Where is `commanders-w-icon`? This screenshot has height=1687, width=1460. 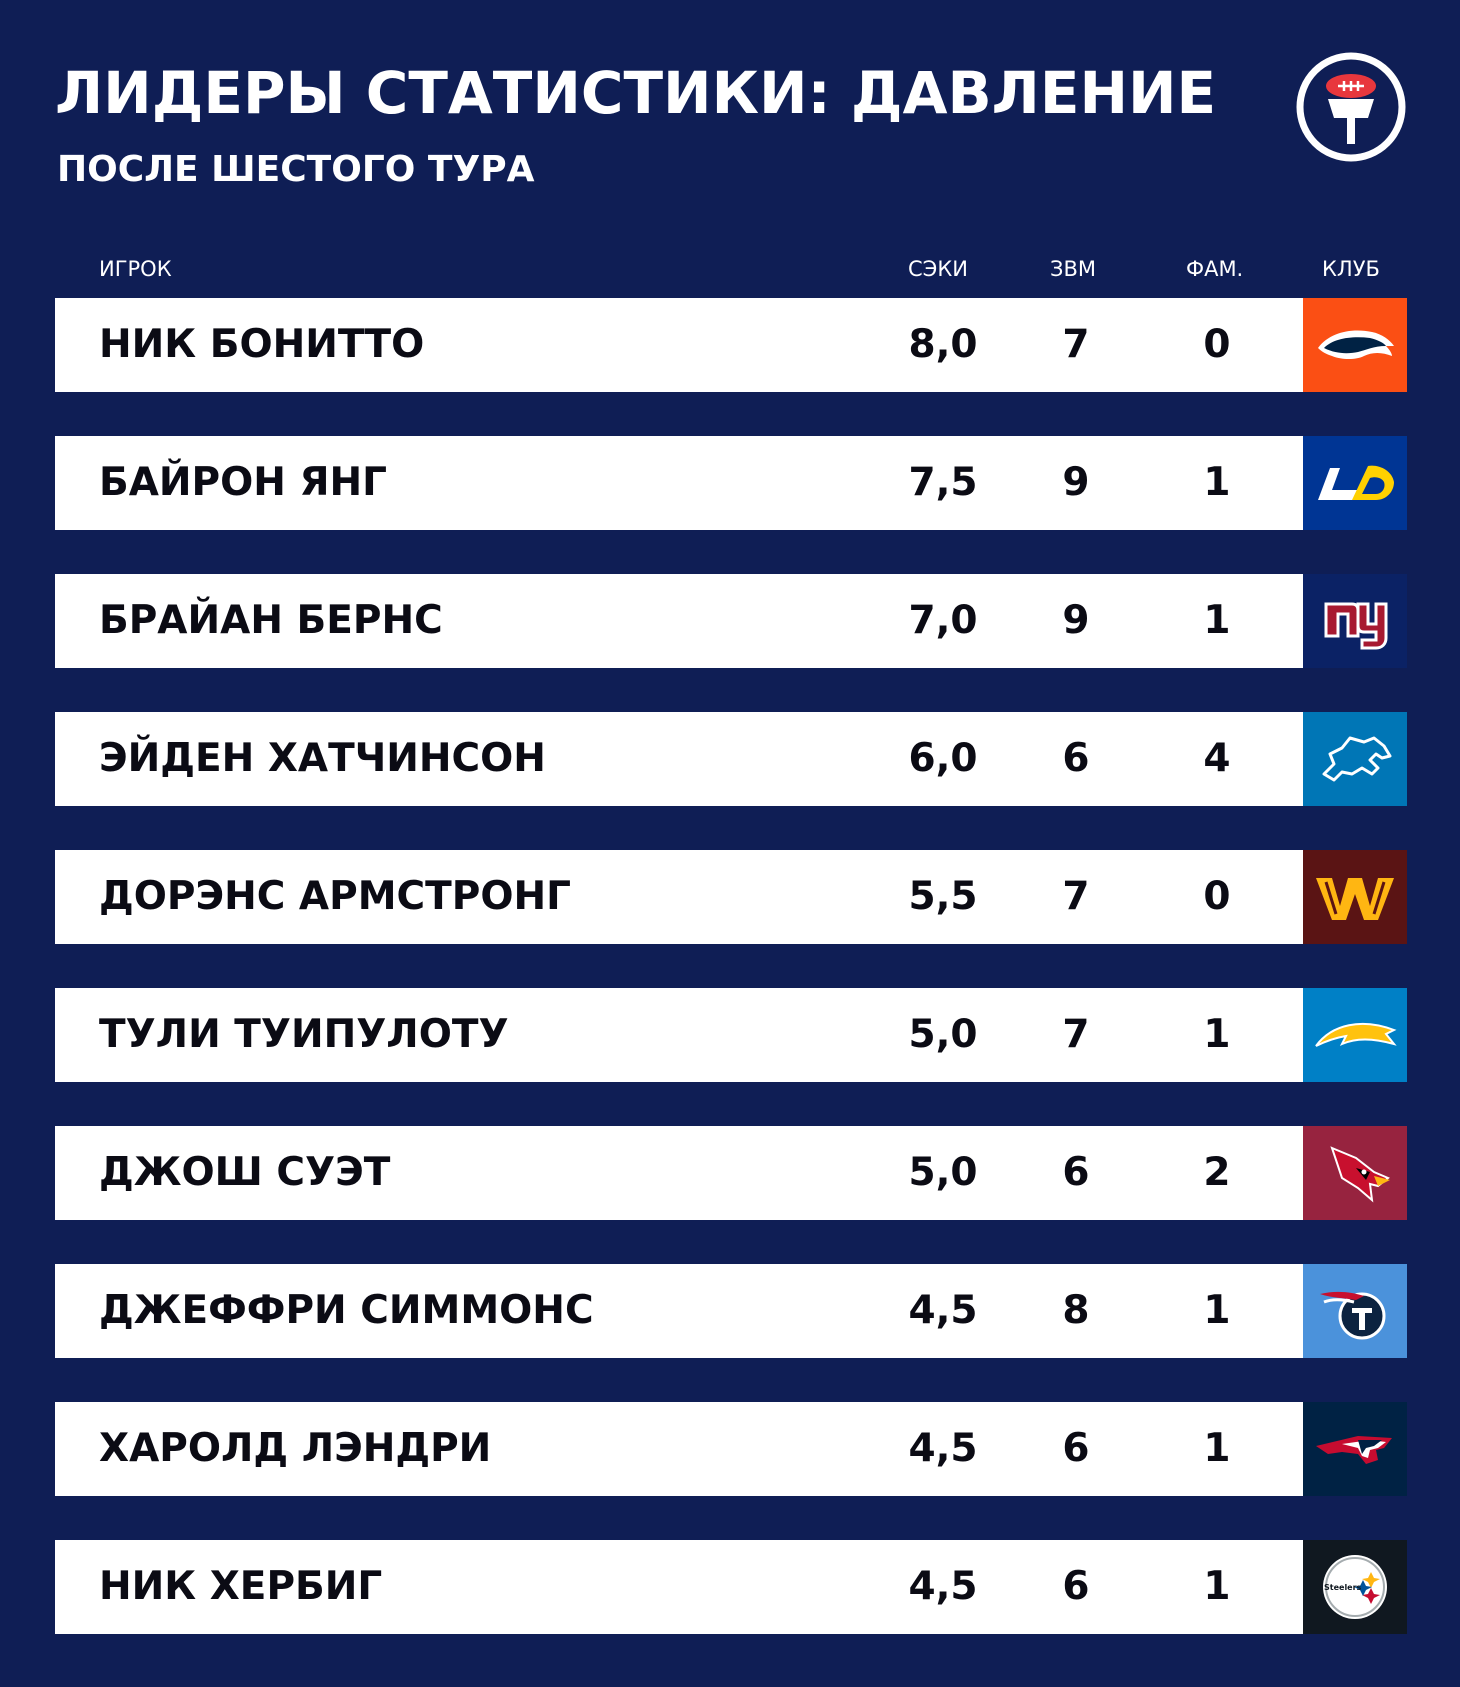 commanders-w-icon is located at coordinates (1355, 899).